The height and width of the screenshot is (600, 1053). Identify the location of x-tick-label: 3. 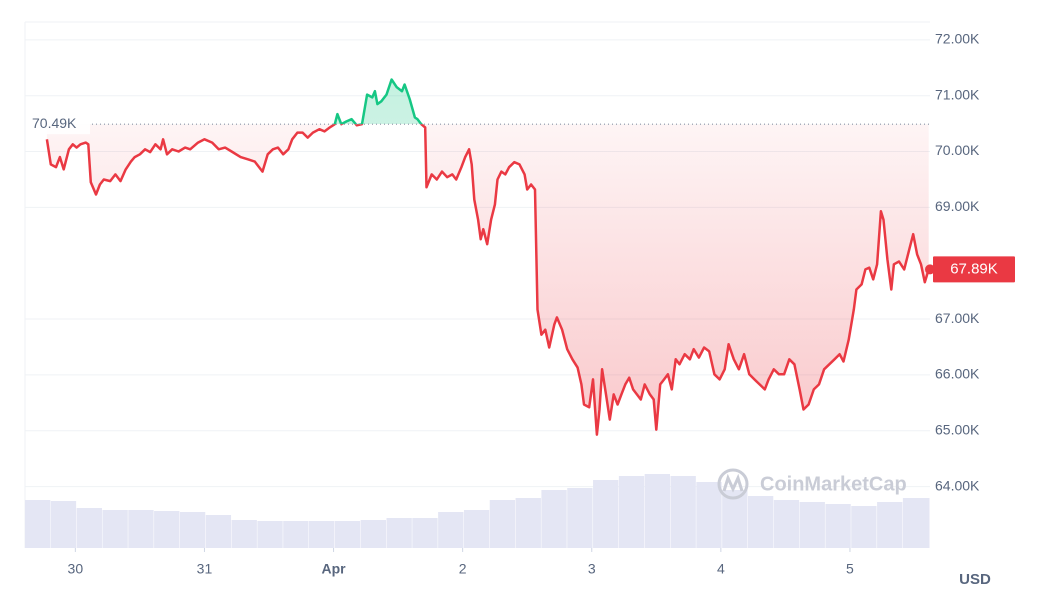
(592, 569).